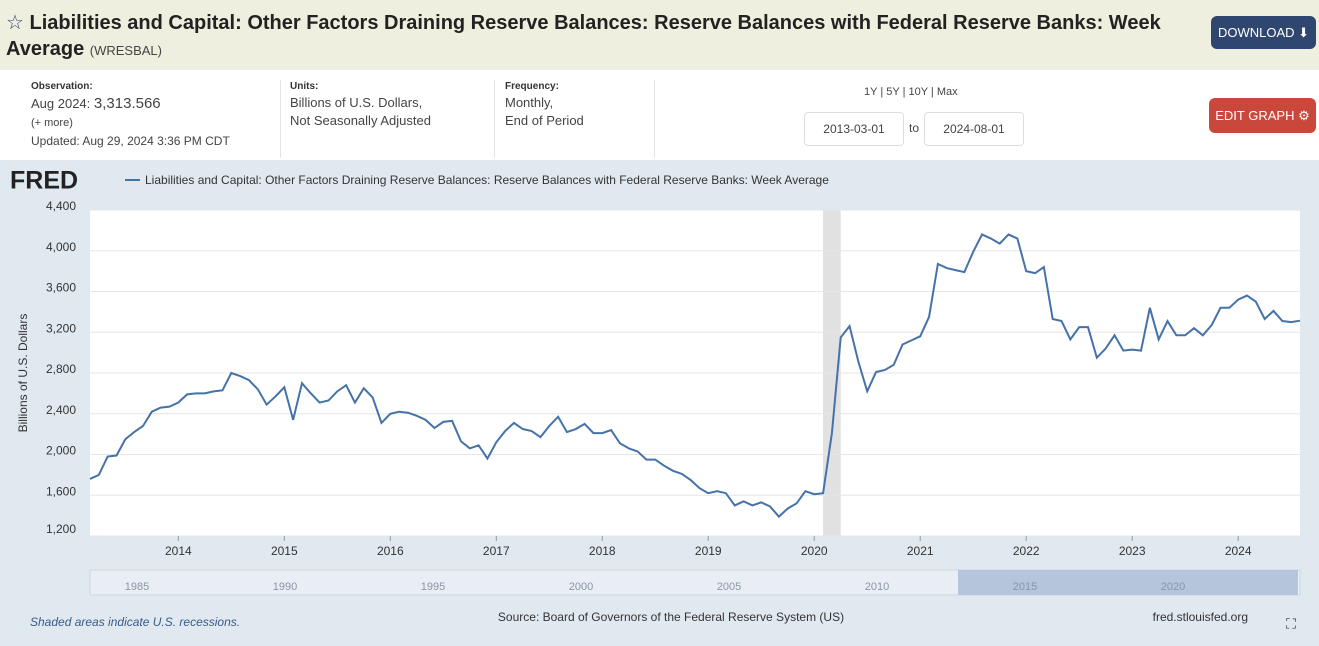 Image resolution: width=1319 pixels, height=646 pixels. What do you see at coordinates (433, 587) in the screenshot?
I see `navigator-label: 1995` at bounding box center [433, 587].